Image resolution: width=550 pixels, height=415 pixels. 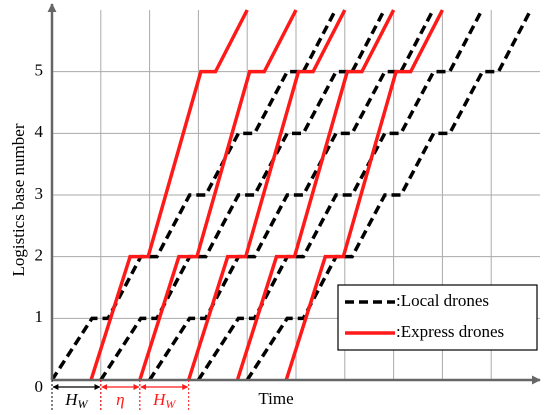 I want to click on annotation-label: η, so click(x=120, y=399).